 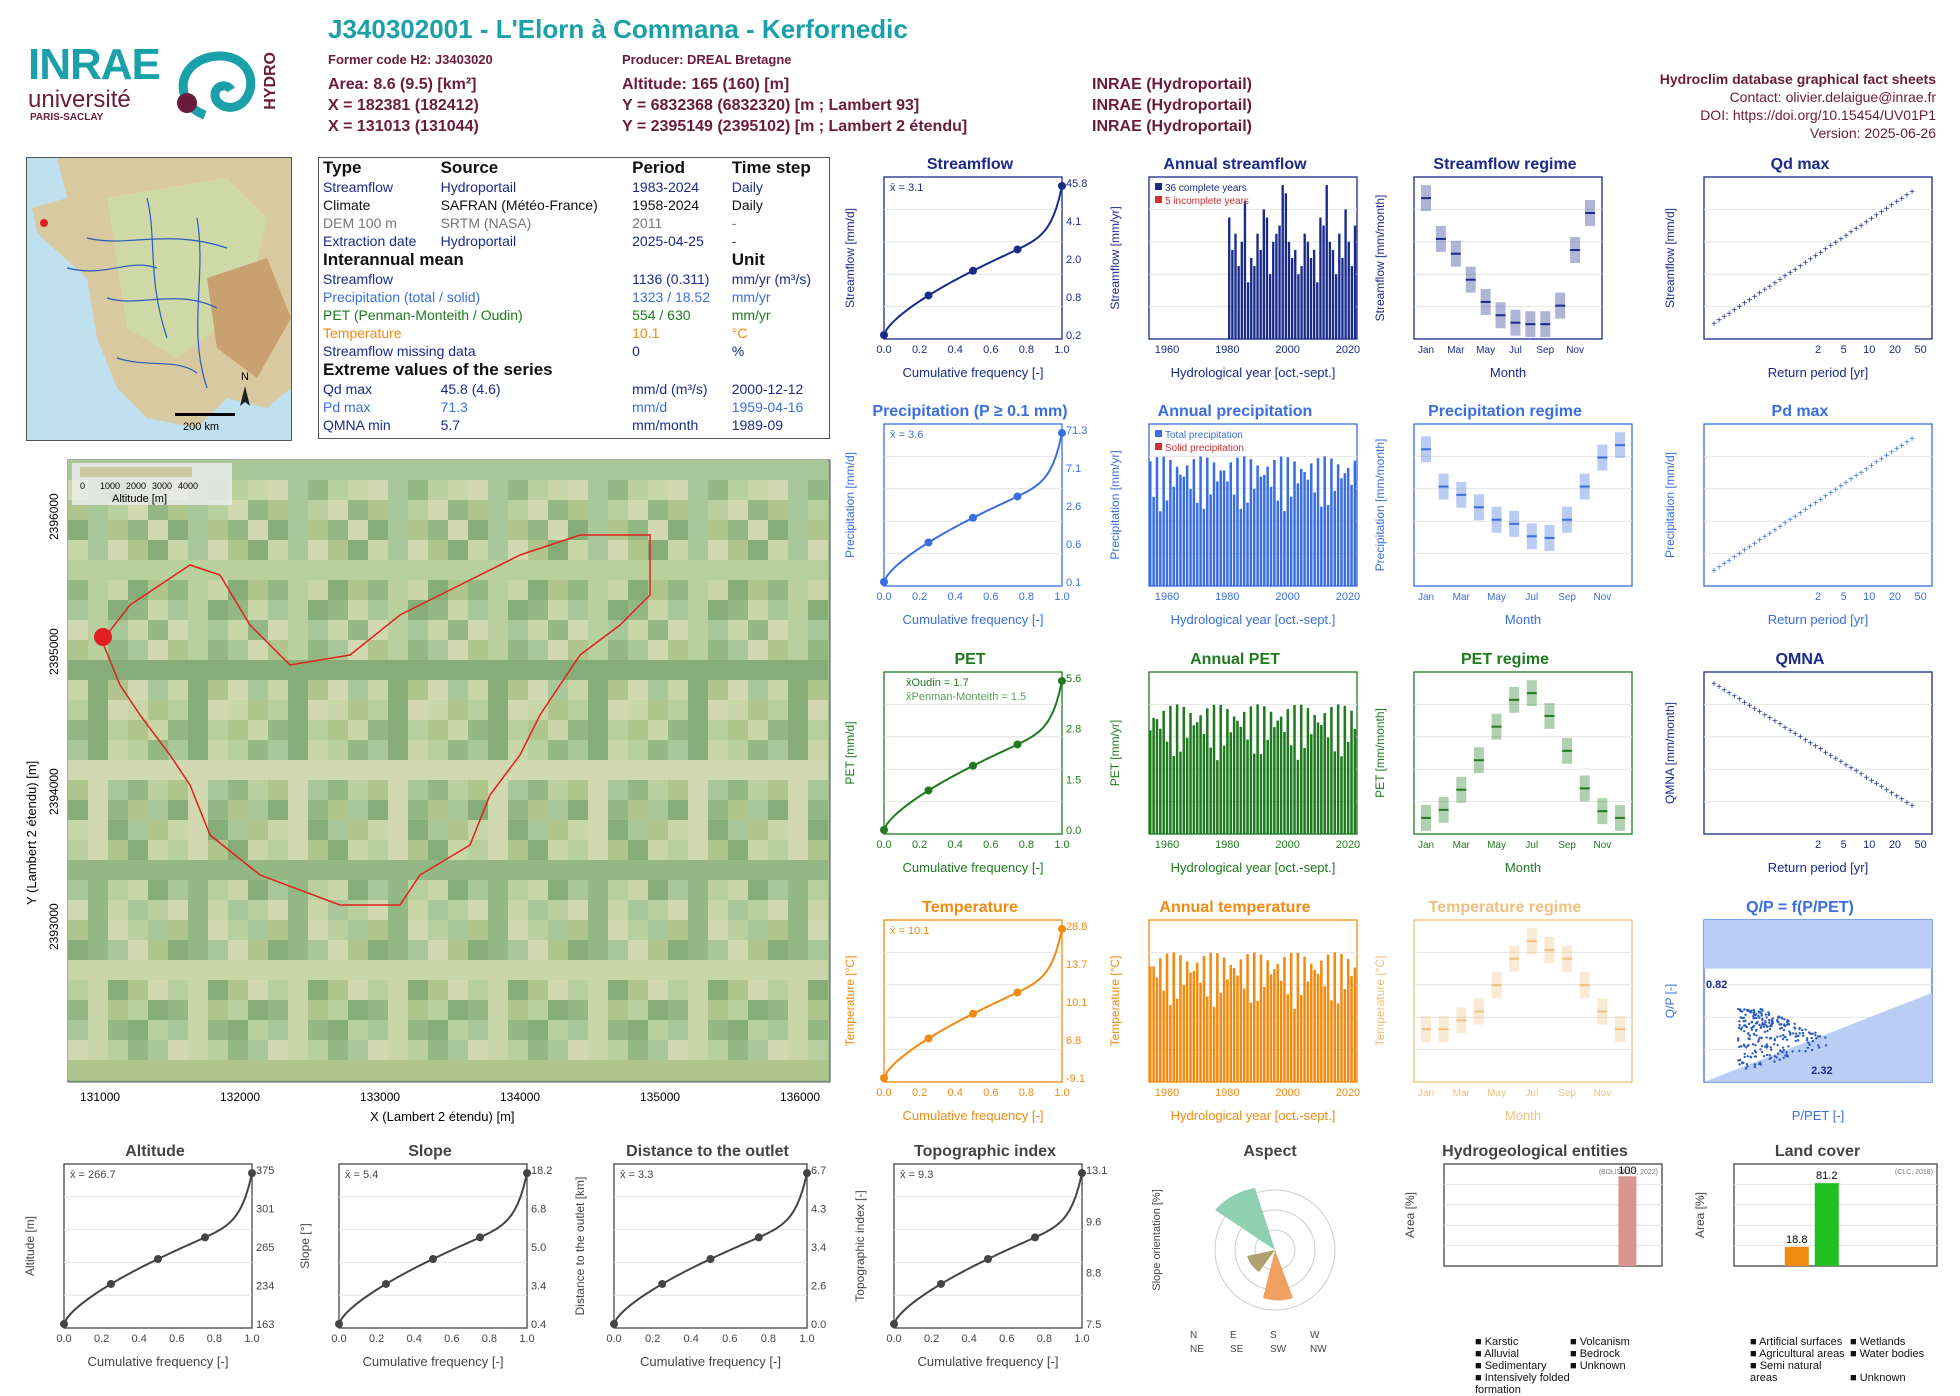 I want to click on temperature-xtick: 0.0, so click(x=883, y=1093).